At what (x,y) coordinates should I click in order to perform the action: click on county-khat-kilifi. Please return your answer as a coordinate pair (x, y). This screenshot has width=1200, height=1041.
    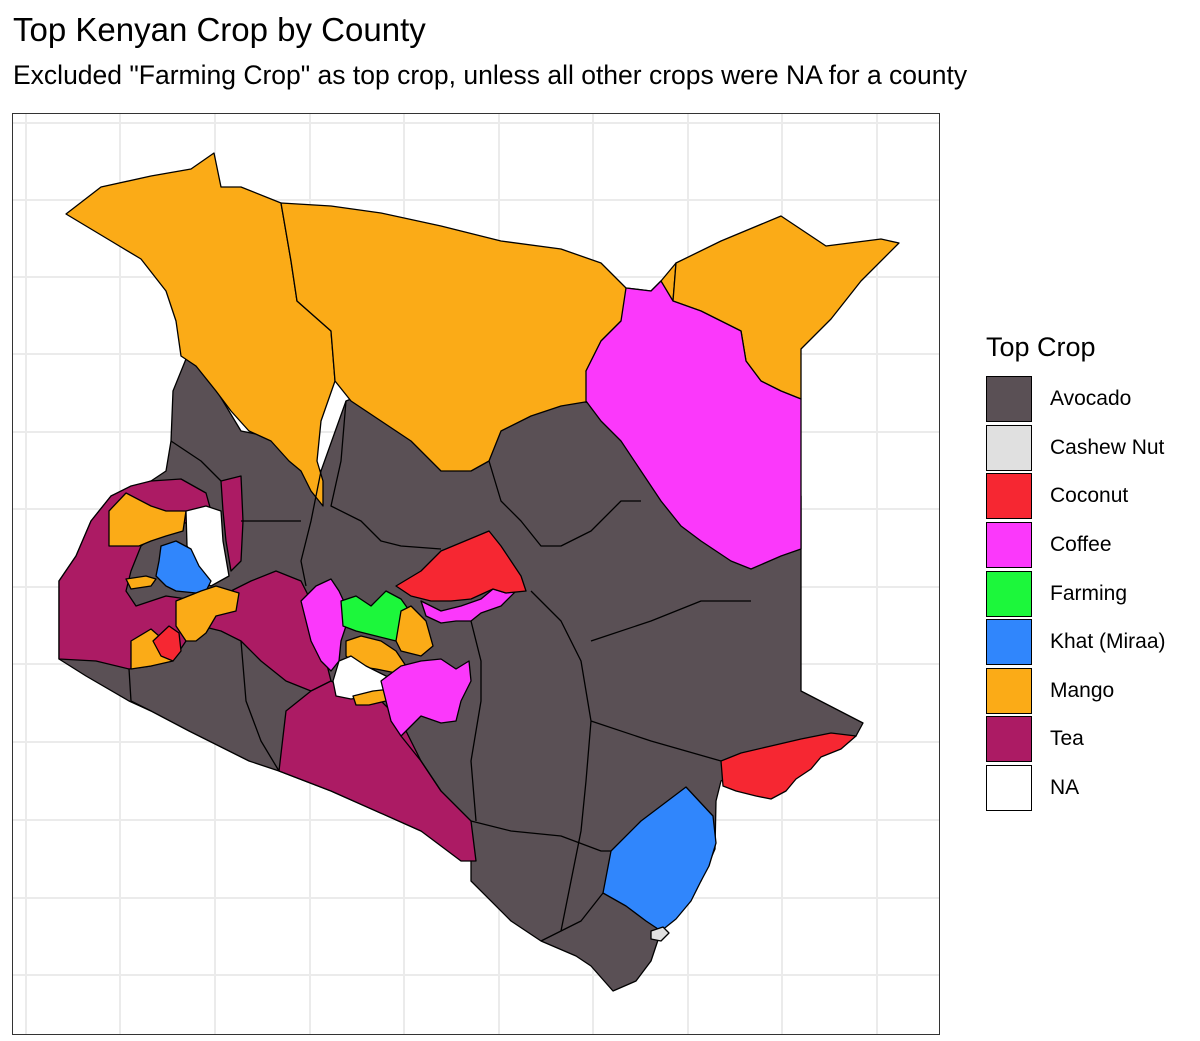
    Looking at the image, I should click on (659, 859).